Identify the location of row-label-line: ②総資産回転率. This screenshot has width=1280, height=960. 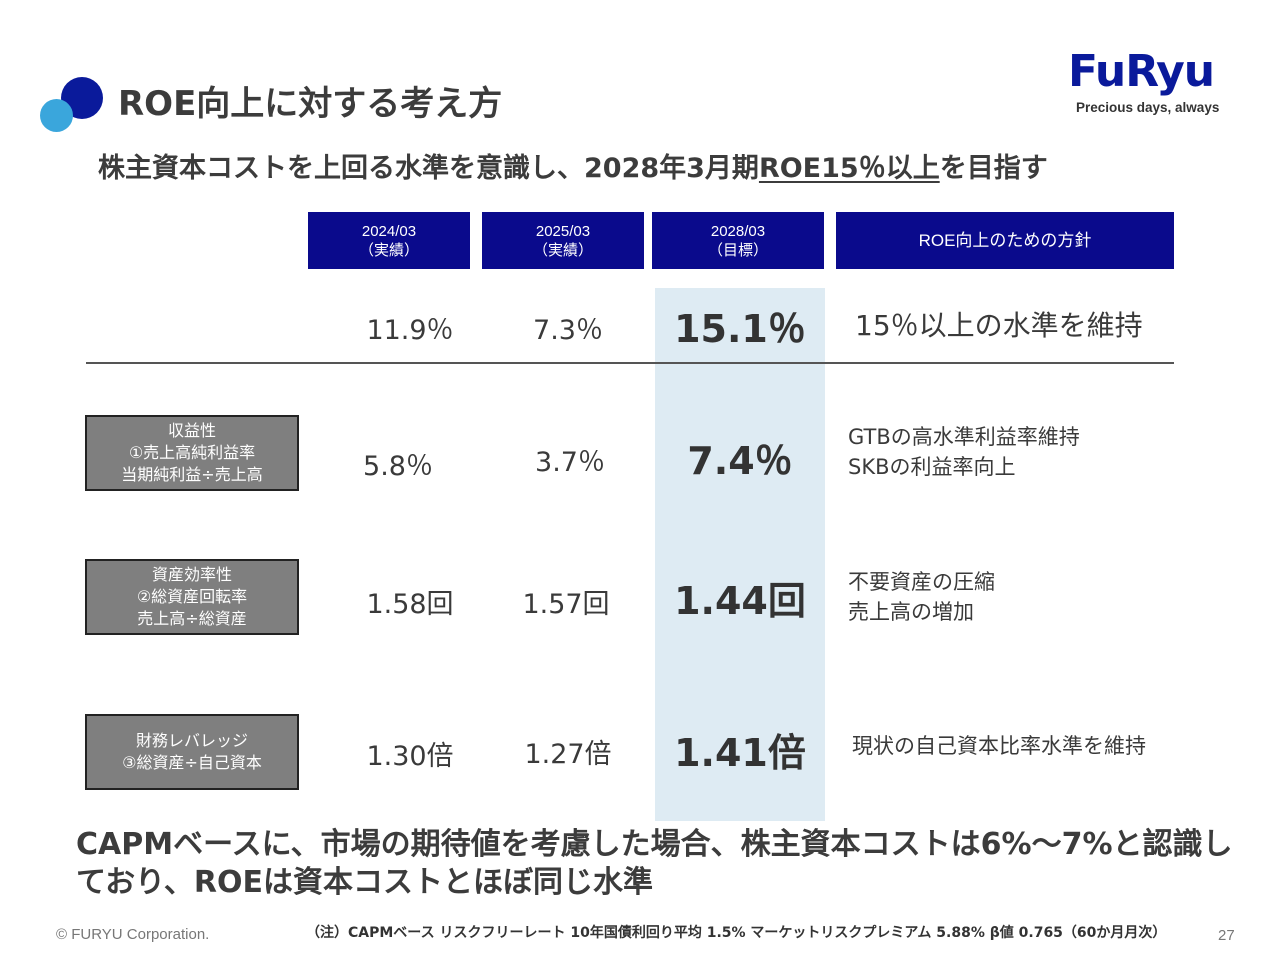
(192, 596).